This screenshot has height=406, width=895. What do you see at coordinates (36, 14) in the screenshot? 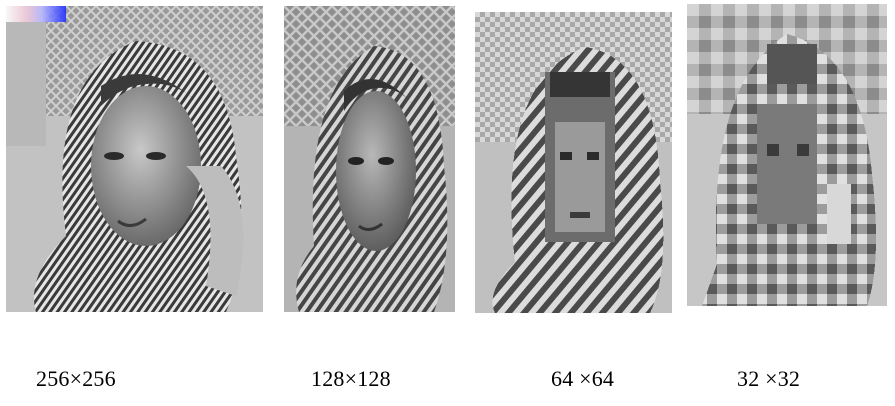
I see `corner-color-artifact` at bounding box center [36, 14].